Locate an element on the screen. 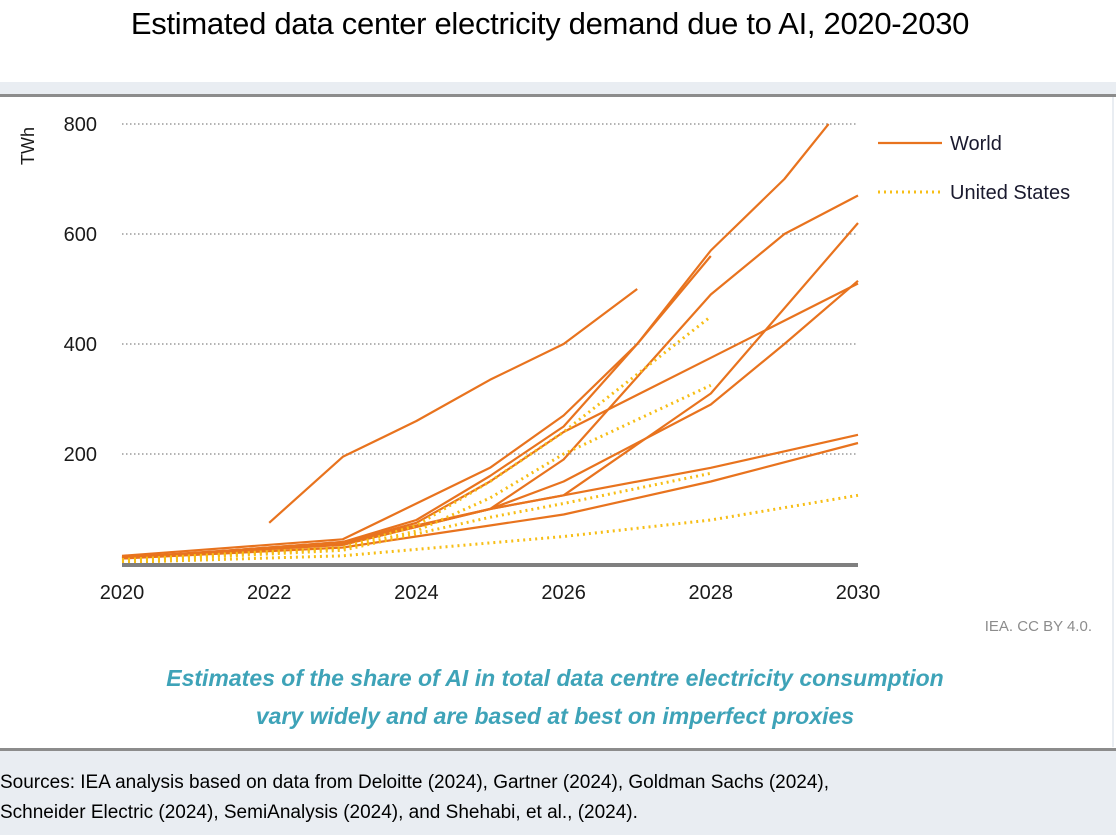 The image size is (1116, 835). x-tick-label: 2028 is located at coordinates (711, 593).